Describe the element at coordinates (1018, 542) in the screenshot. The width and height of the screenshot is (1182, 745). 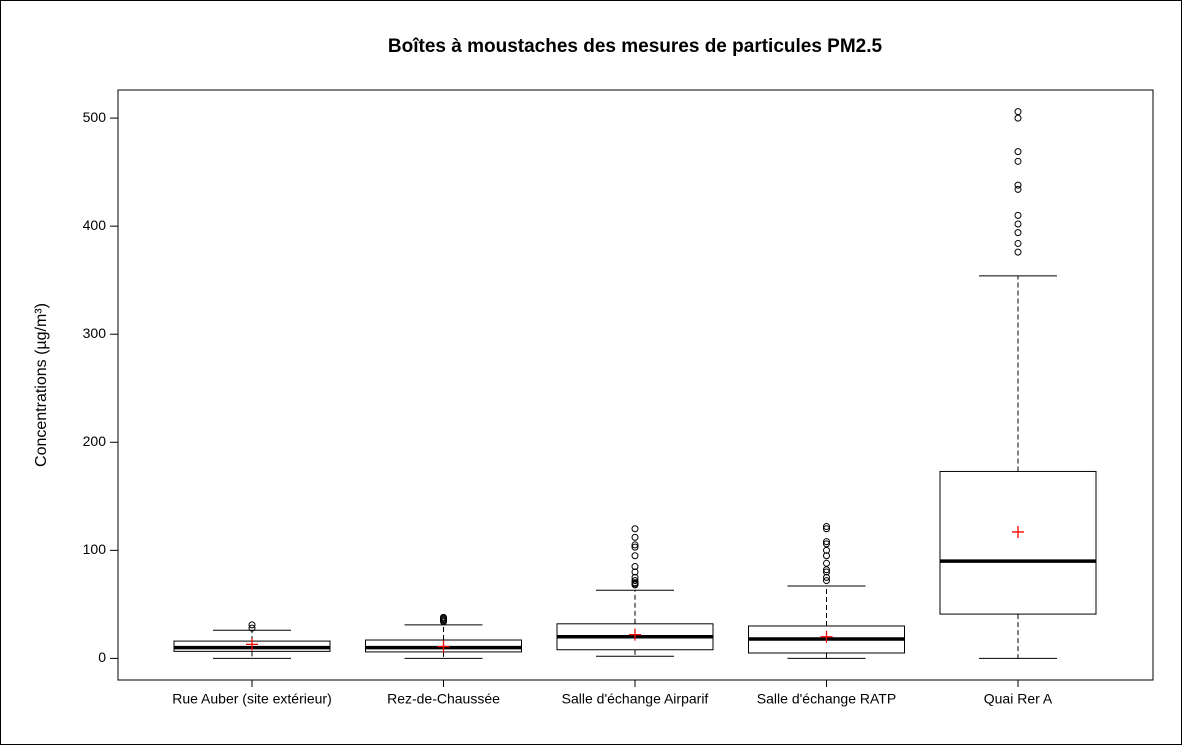
I see `box` at that location.